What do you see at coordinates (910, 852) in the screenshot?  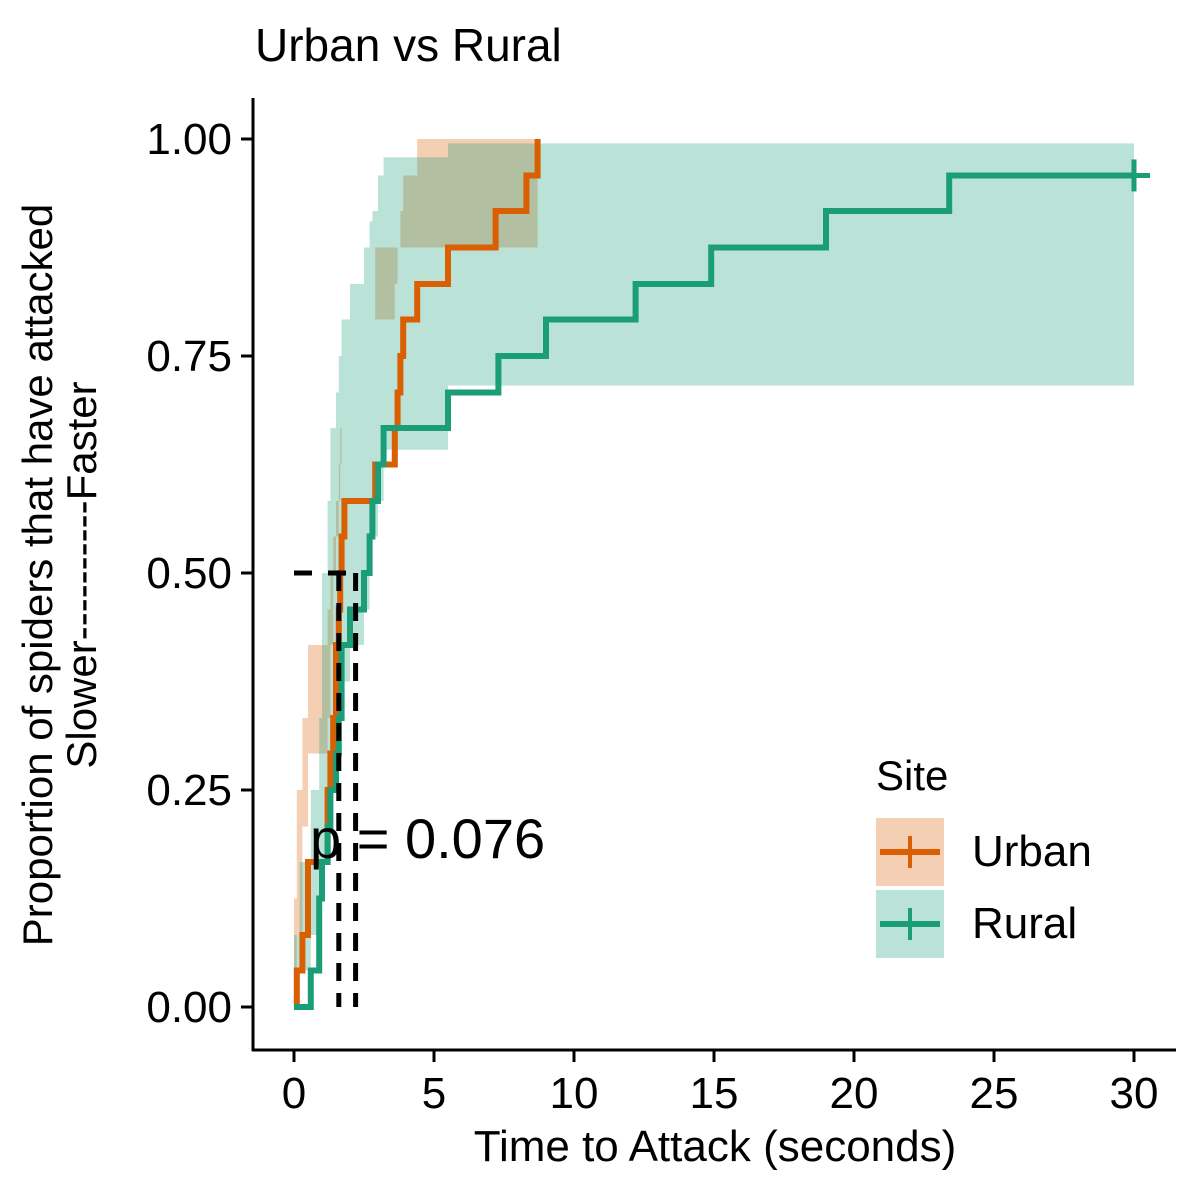 I see `legend-key-urban` at bounding box center [910, 852].